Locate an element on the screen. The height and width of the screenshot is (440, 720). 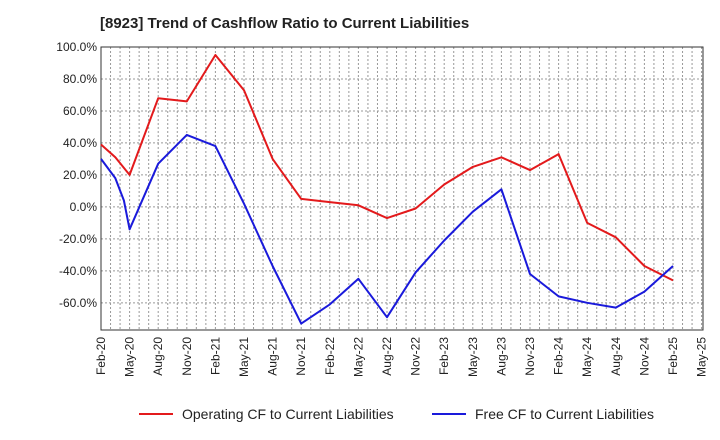
x-tick-label: Nov-23 is located at coordinates (530, 356).